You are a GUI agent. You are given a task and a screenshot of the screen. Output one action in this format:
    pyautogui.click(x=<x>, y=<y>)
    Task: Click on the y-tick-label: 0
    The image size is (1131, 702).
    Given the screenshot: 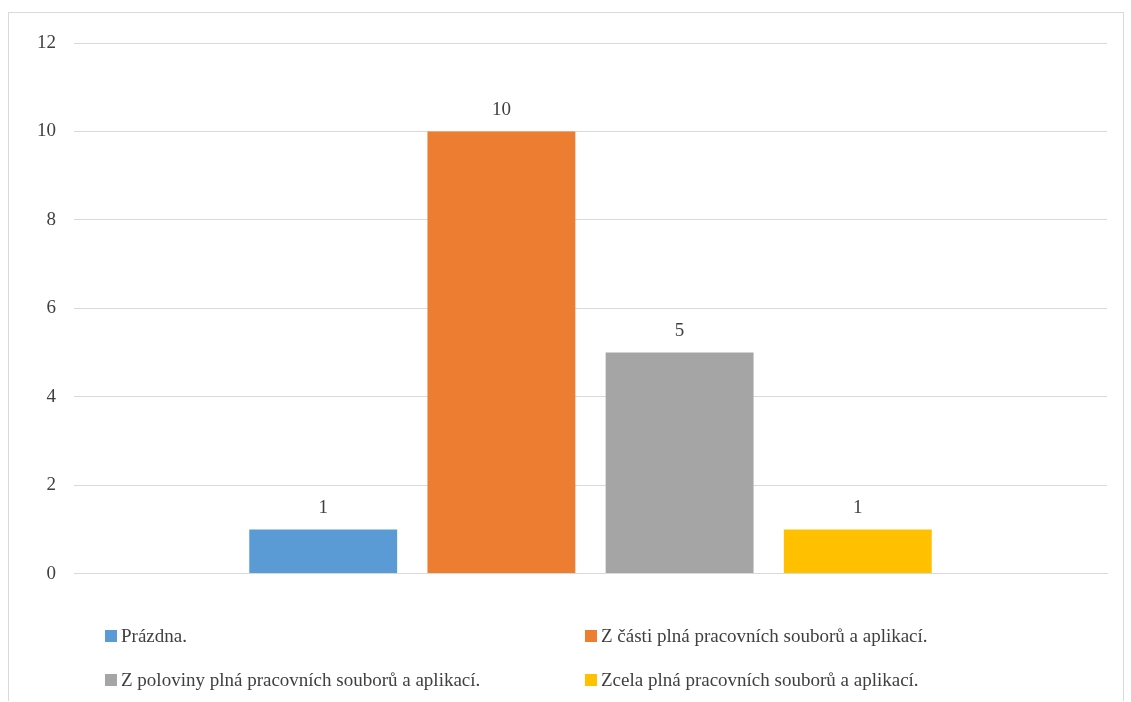 What is the action you would take?
    pyautogui.click(x=51, y=572)
    